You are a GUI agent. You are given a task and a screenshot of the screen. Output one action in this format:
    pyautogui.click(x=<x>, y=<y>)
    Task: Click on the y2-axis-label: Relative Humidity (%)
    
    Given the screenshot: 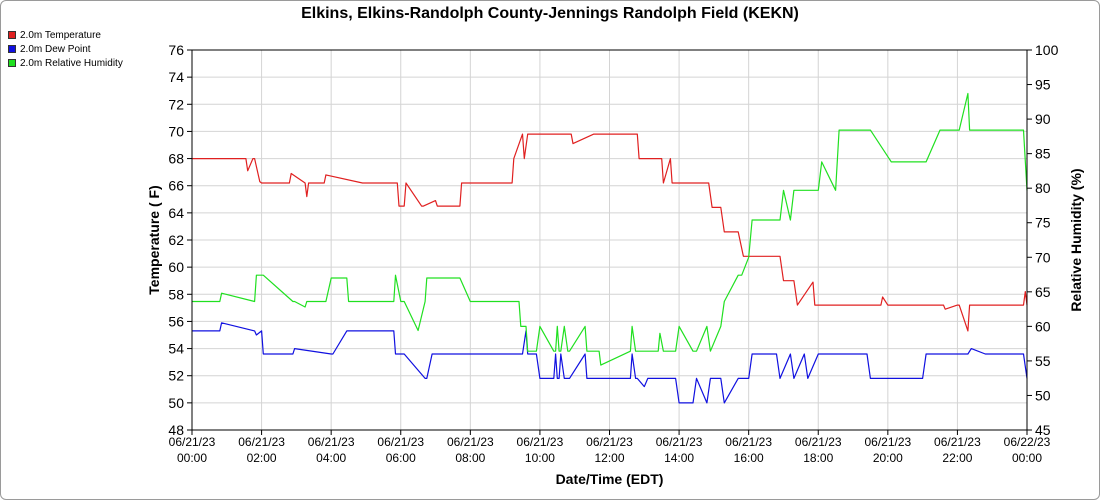 What is the action you would take?
    pyautogui.click(x=1076, y=239)
    